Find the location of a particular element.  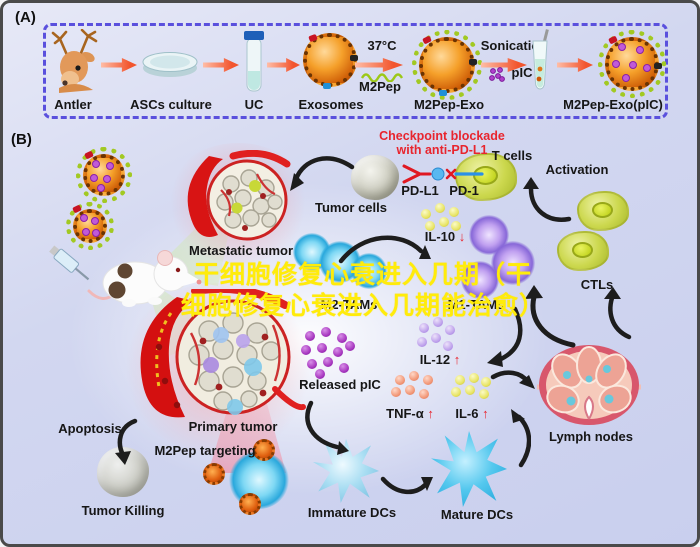

pd-l1-label: PD-L1 is located at coordinates (420, 190).